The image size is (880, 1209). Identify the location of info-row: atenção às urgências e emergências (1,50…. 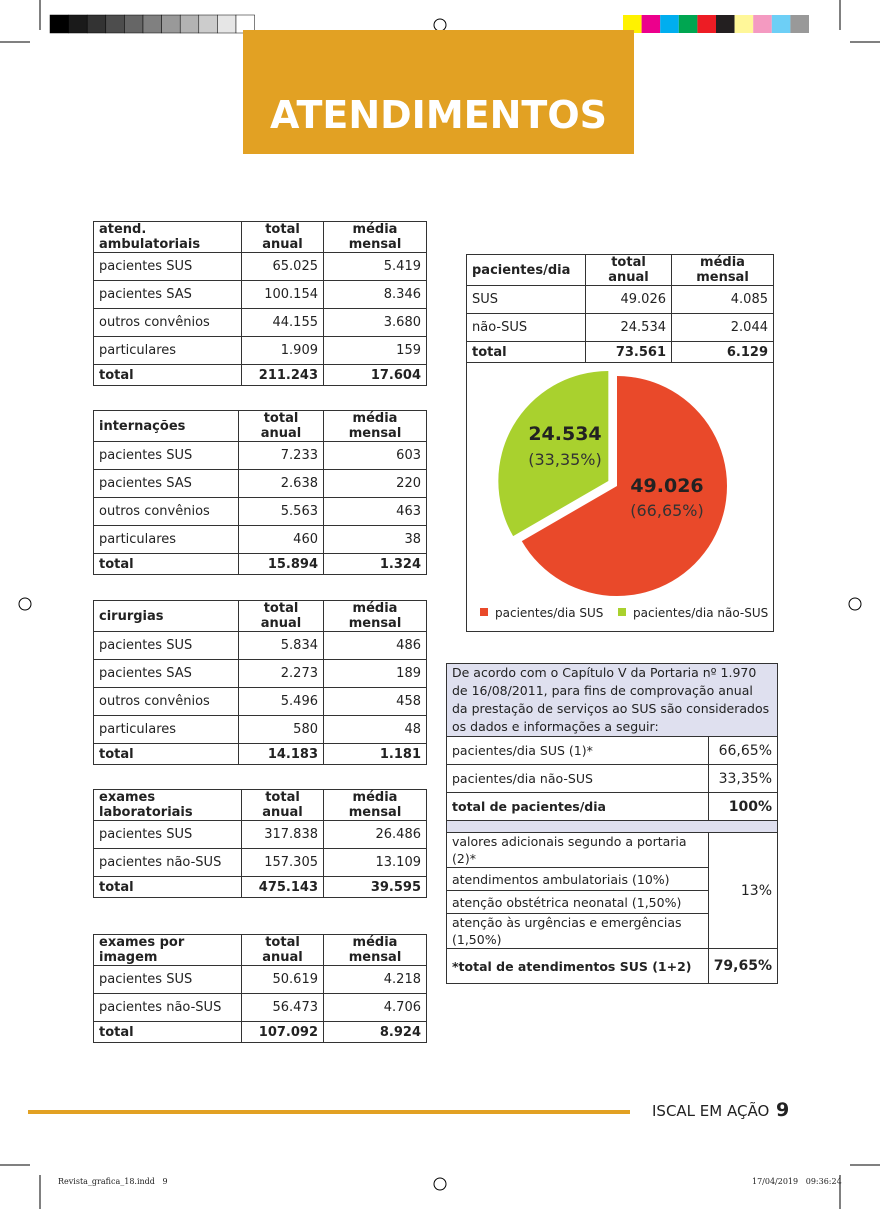
(612, 931).